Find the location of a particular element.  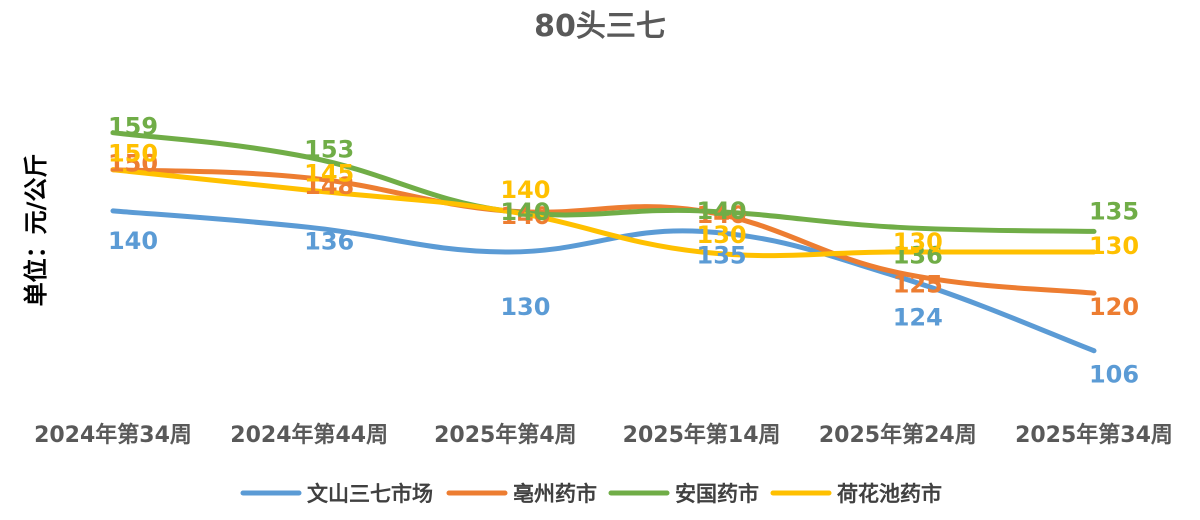

legend-label: 文山三七市场 is located at coordinates (370, 494).